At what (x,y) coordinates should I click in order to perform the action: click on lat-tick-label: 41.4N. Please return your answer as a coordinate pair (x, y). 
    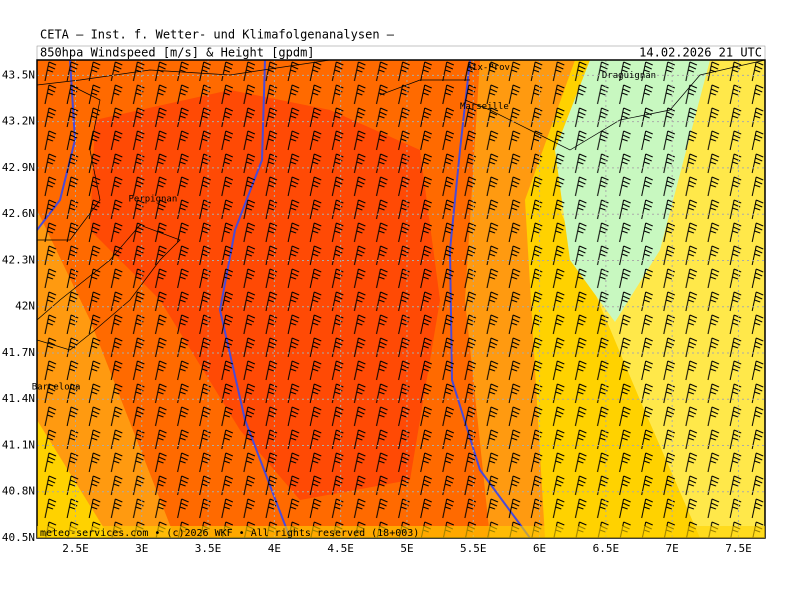
    Looking at the image, I should click on (18, 398).